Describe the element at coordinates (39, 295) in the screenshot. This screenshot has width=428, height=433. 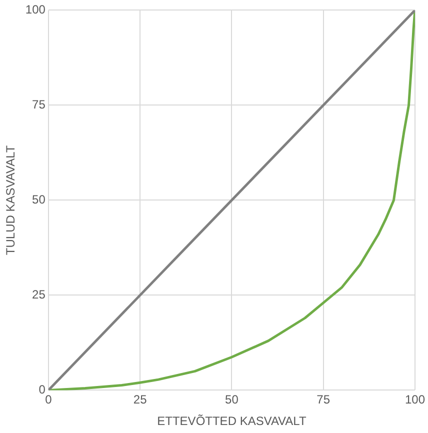
I see `y-tick-label: 25` at that location.